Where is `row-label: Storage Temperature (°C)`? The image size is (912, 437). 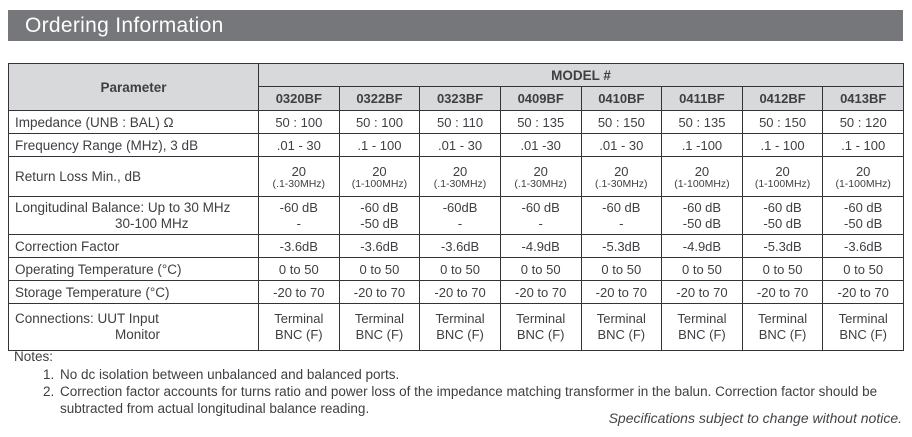
row-label: Storage Temperature (°C) is located at coordinates (133, 292).